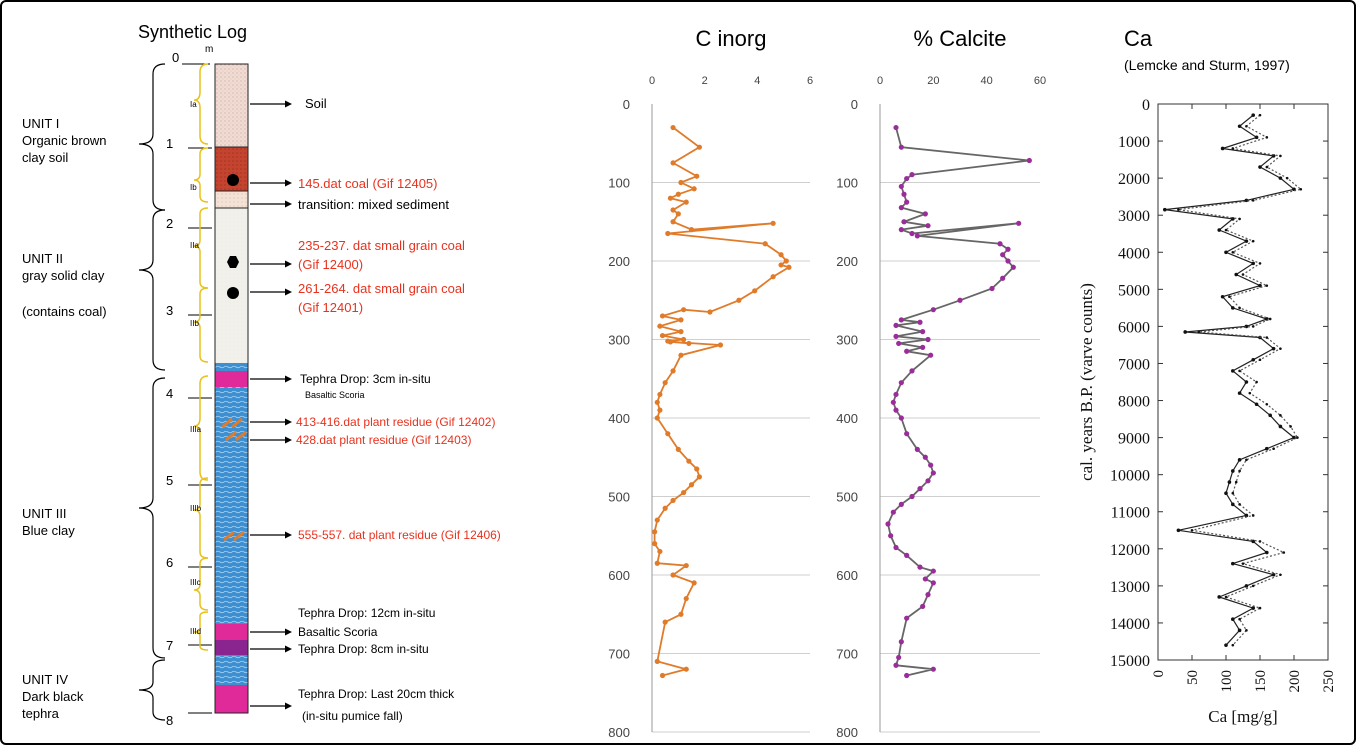 The width and height of the screenshot is (1356, 745). I want to click on y-tick-label: 800, so click(847, 732).